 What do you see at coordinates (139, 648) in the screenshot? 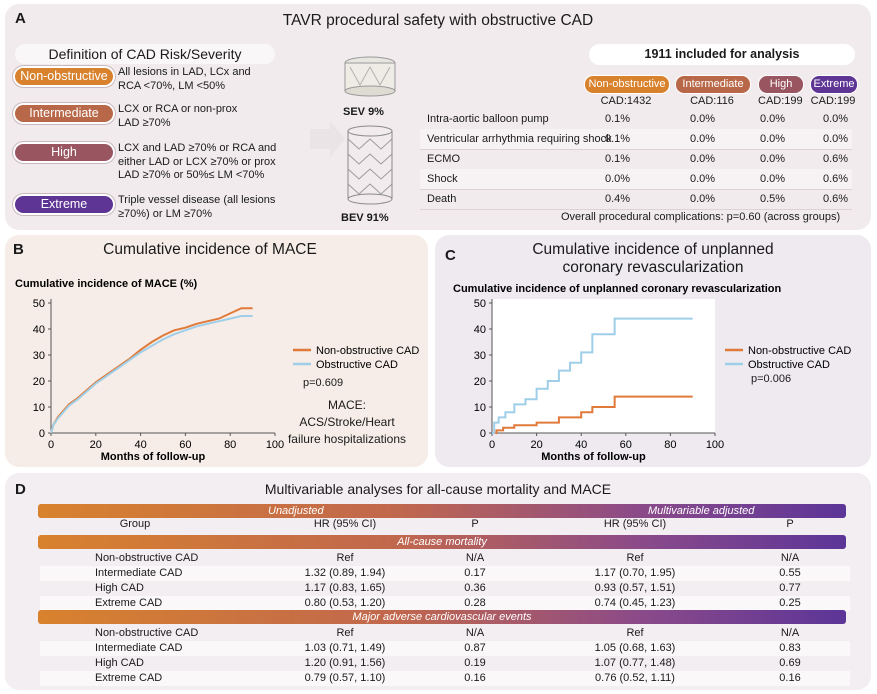
I see `mace-row-cell: Intermediate CAD` at bounding box center [139, 648].